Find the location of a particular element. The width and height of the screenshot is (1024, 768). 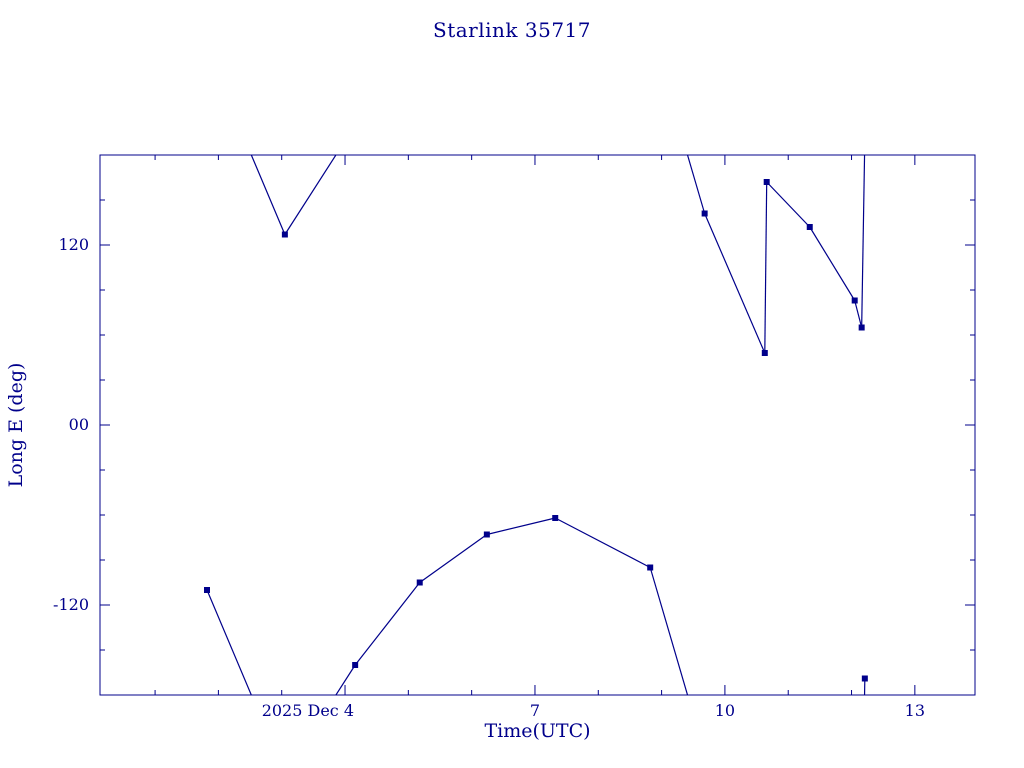

x-axis-label: Time(UTC) is located at coordinates (537, 731).